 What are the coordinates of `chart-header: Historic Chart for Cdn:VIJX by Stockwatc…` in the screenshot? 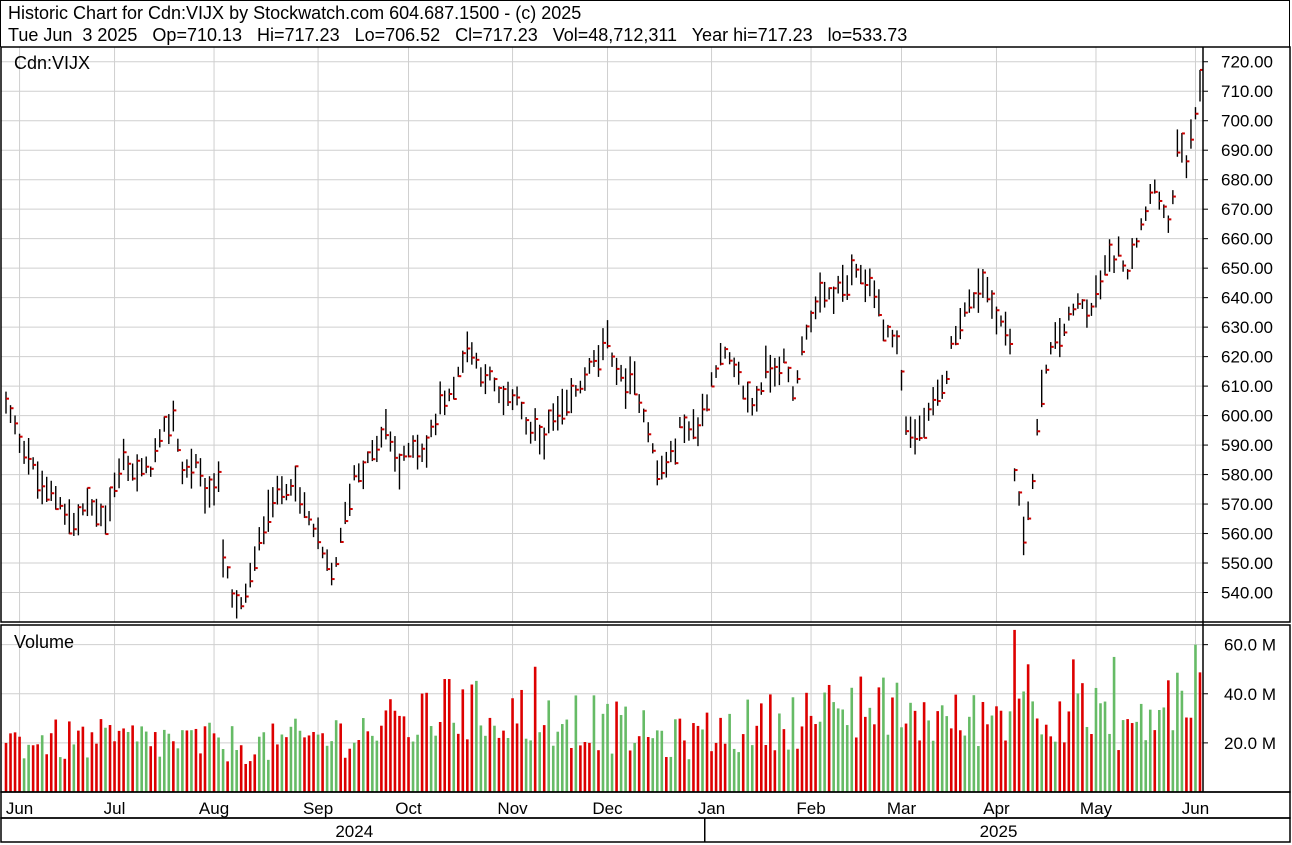 It's located at (645, 23).